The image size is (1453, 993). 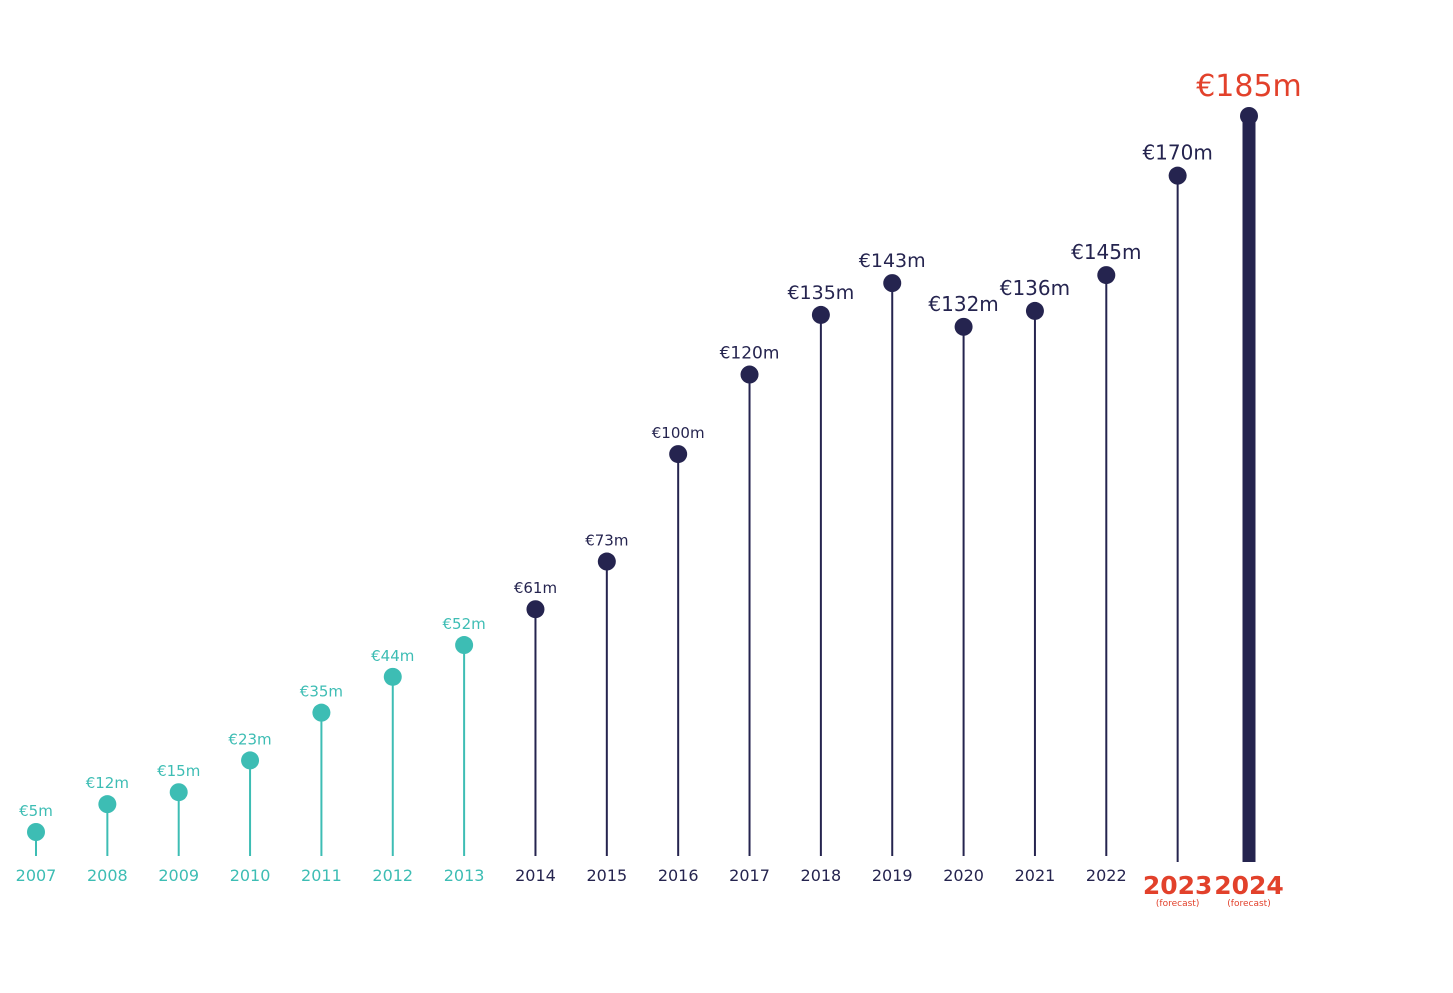 What do you see at coordinates (321, 712) in the screenshot?
I see `dot-2011` at bounding box center [321, 712].